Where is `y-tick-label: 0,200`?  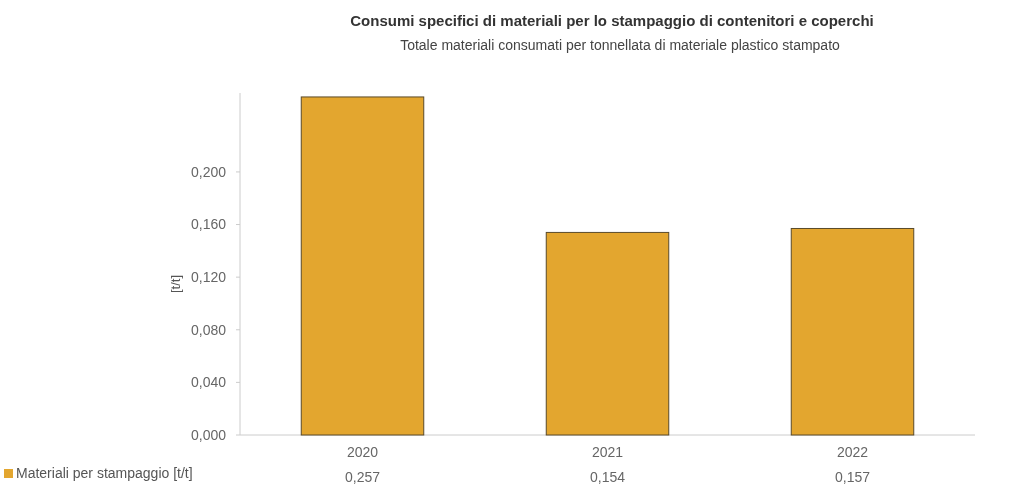 y-tick-label: 0,200 is located at coordinates (208, 171).